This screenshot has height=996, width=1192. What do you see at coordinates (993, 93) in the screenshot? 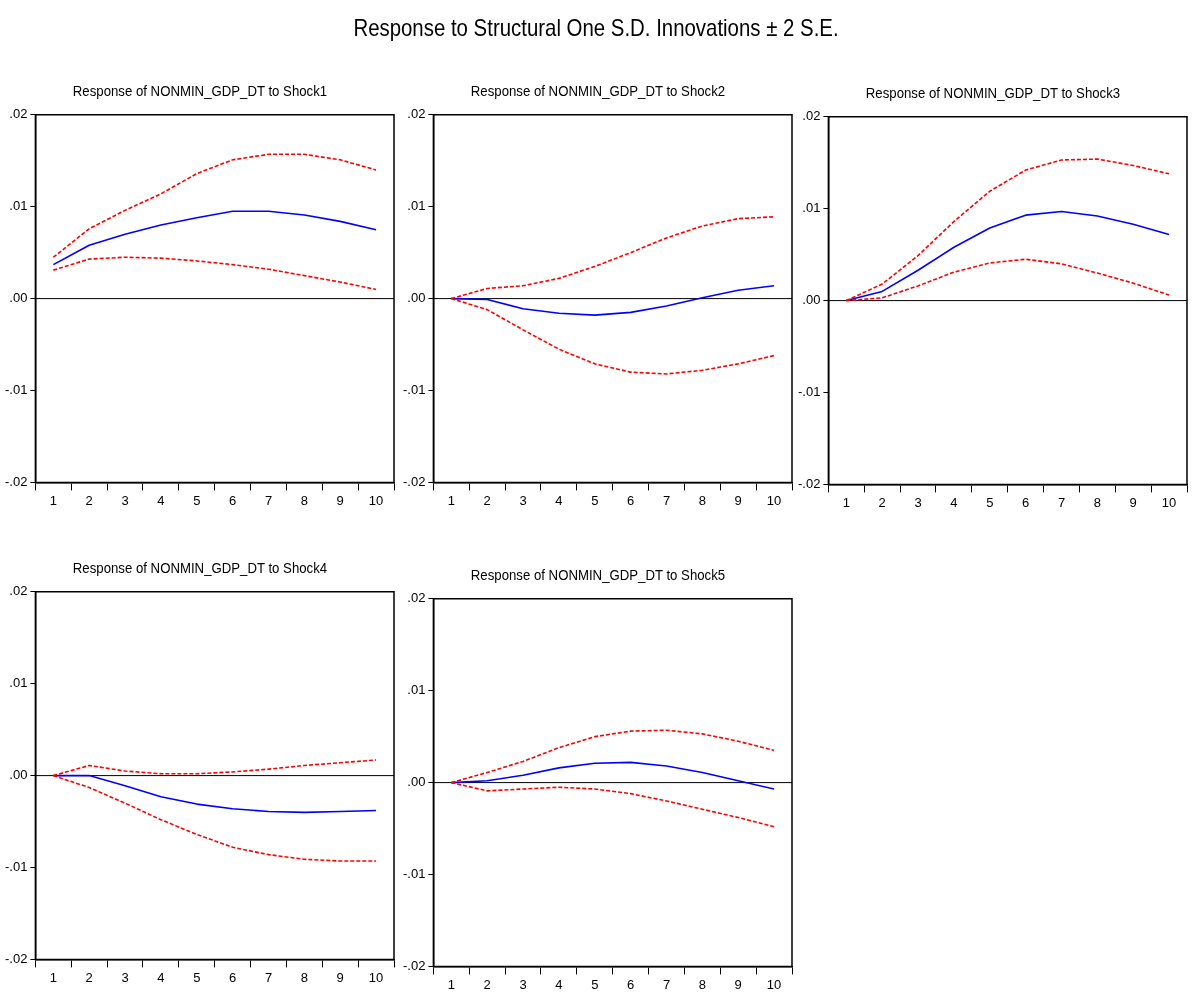
I see `chart-title: Response of NONMIN_GDP_DT to Shock3` at bounding box center [993, 93].